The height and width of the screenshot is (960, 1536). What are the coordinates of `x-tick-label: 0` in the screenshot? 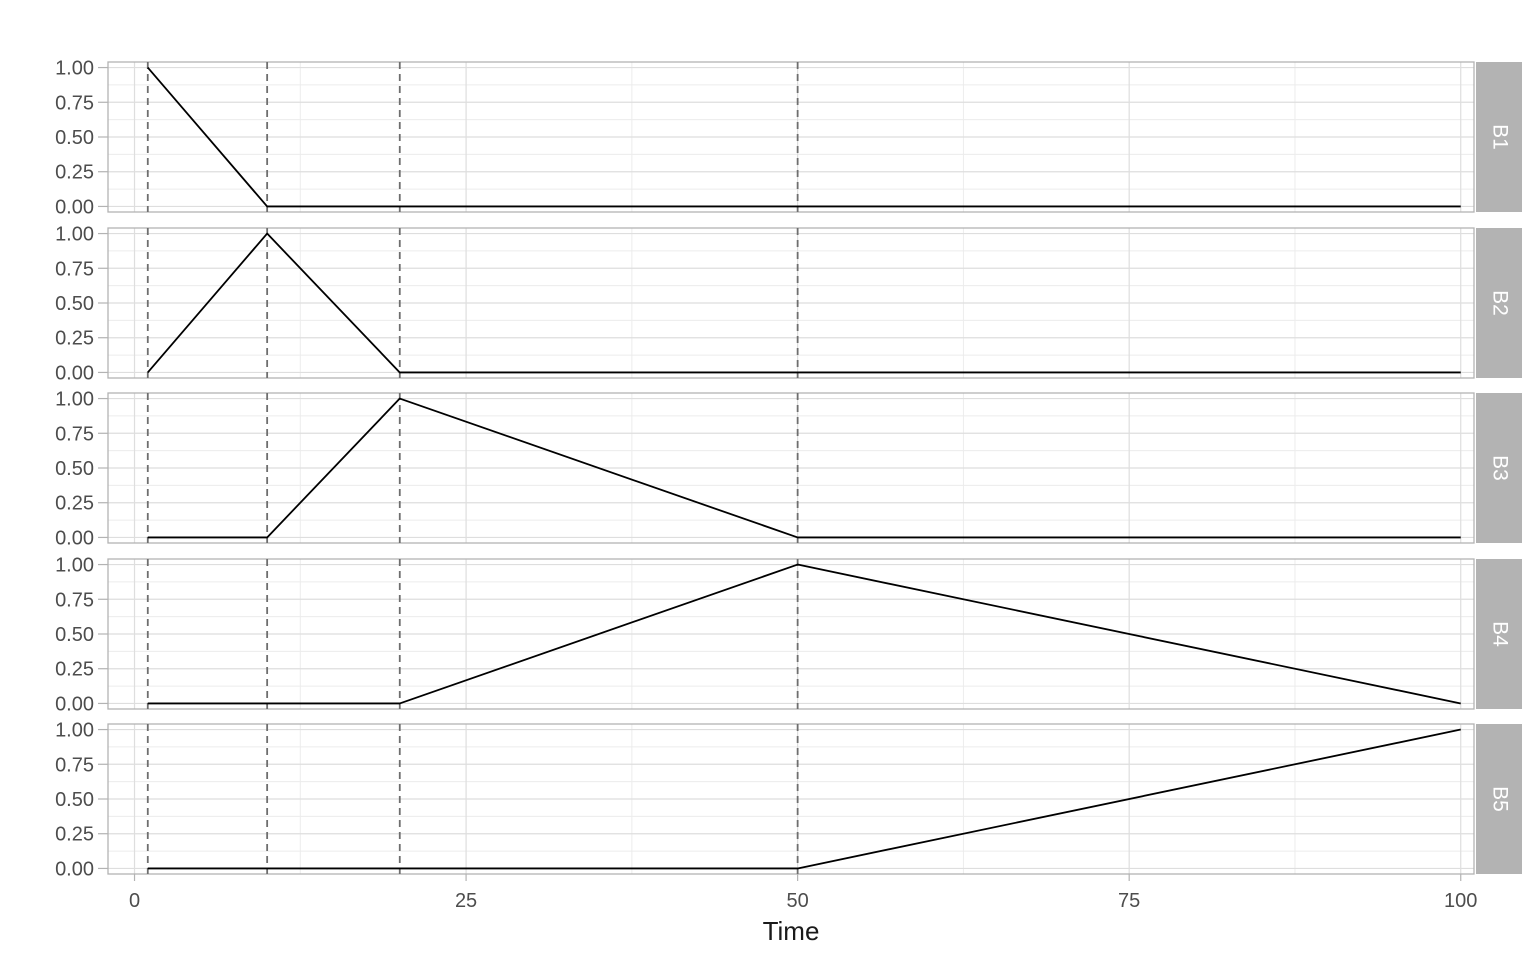 It's located at (134, 901).